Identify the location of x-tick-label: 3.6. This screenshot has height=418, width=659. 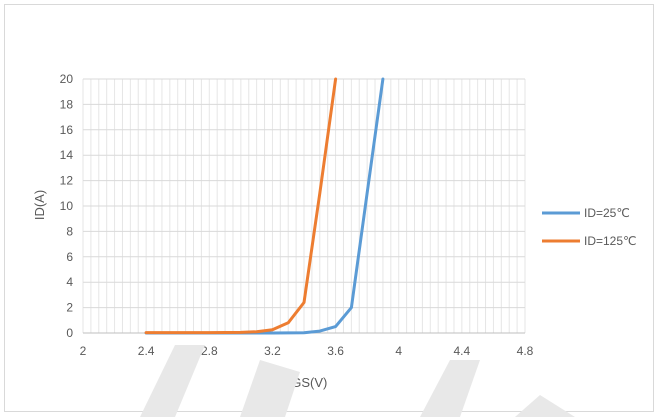
(335, 351).